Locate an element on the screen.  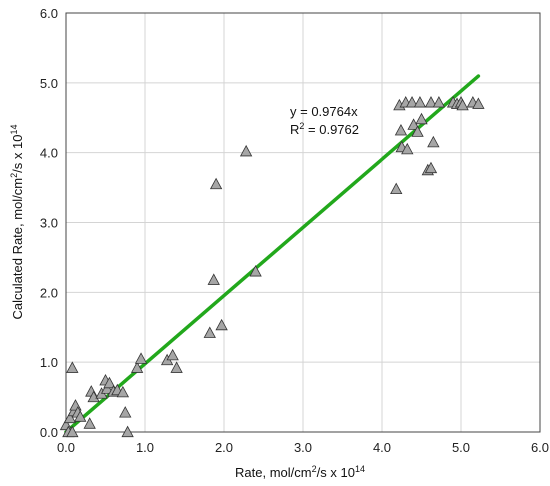
y-tick-label: 5.0 is located at coordinates (49, 83).